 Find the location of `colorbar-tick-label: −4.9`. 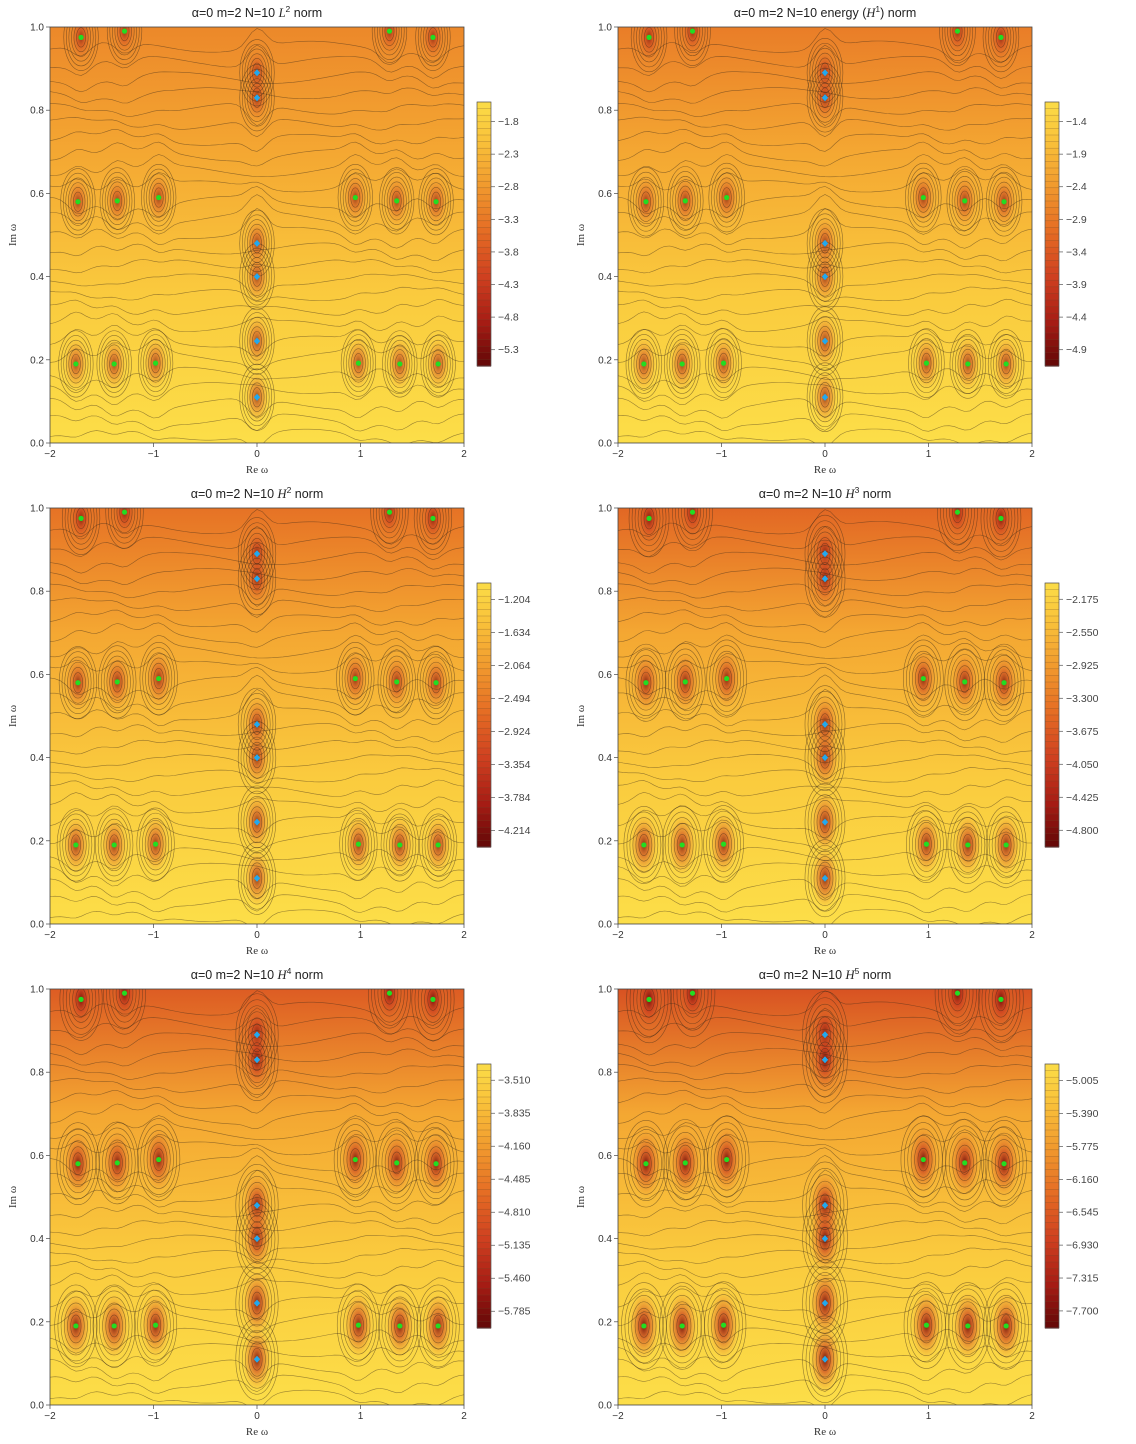

colorbar-tick-label: −4.9 is located at coordinates (1076, 350).